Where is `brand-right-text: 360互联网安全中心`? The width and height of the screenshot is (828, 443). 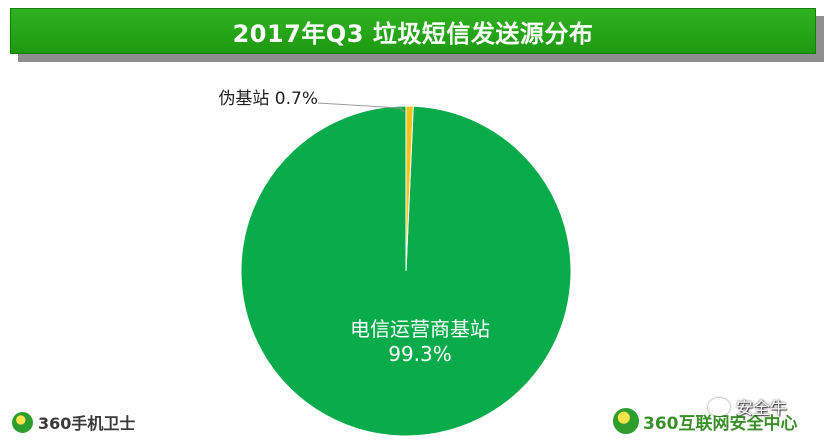 brand-right-text: 360互联网安全中心 is located at coordinates (720, 423).